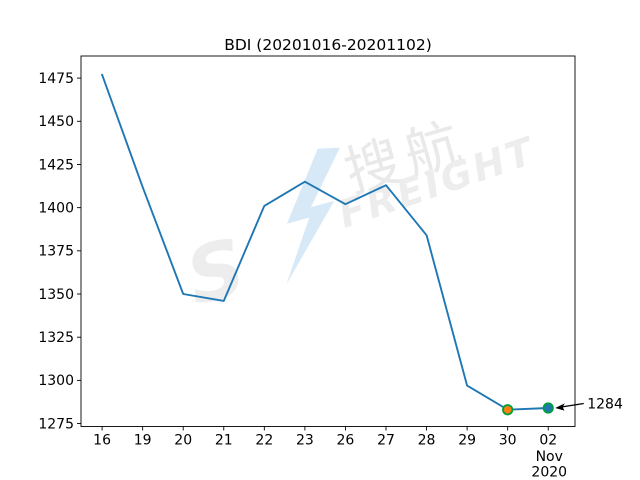 The image size is (640, 480). I want to click on annotation-arrowhead, so click(560, 407).